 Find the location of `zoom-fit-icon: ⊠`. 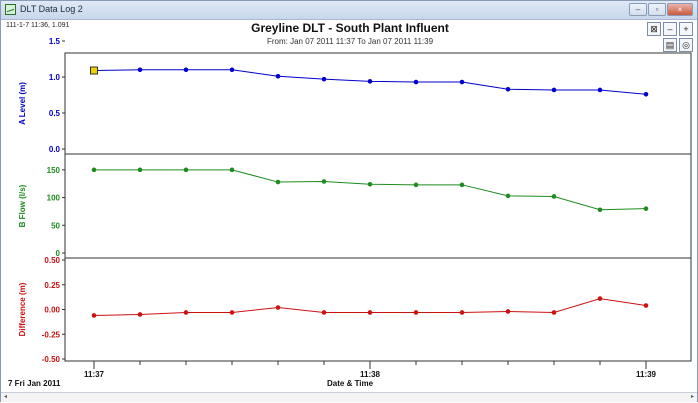

zoom-fit-icon: ⊠ is located at coordinates (654, 29).